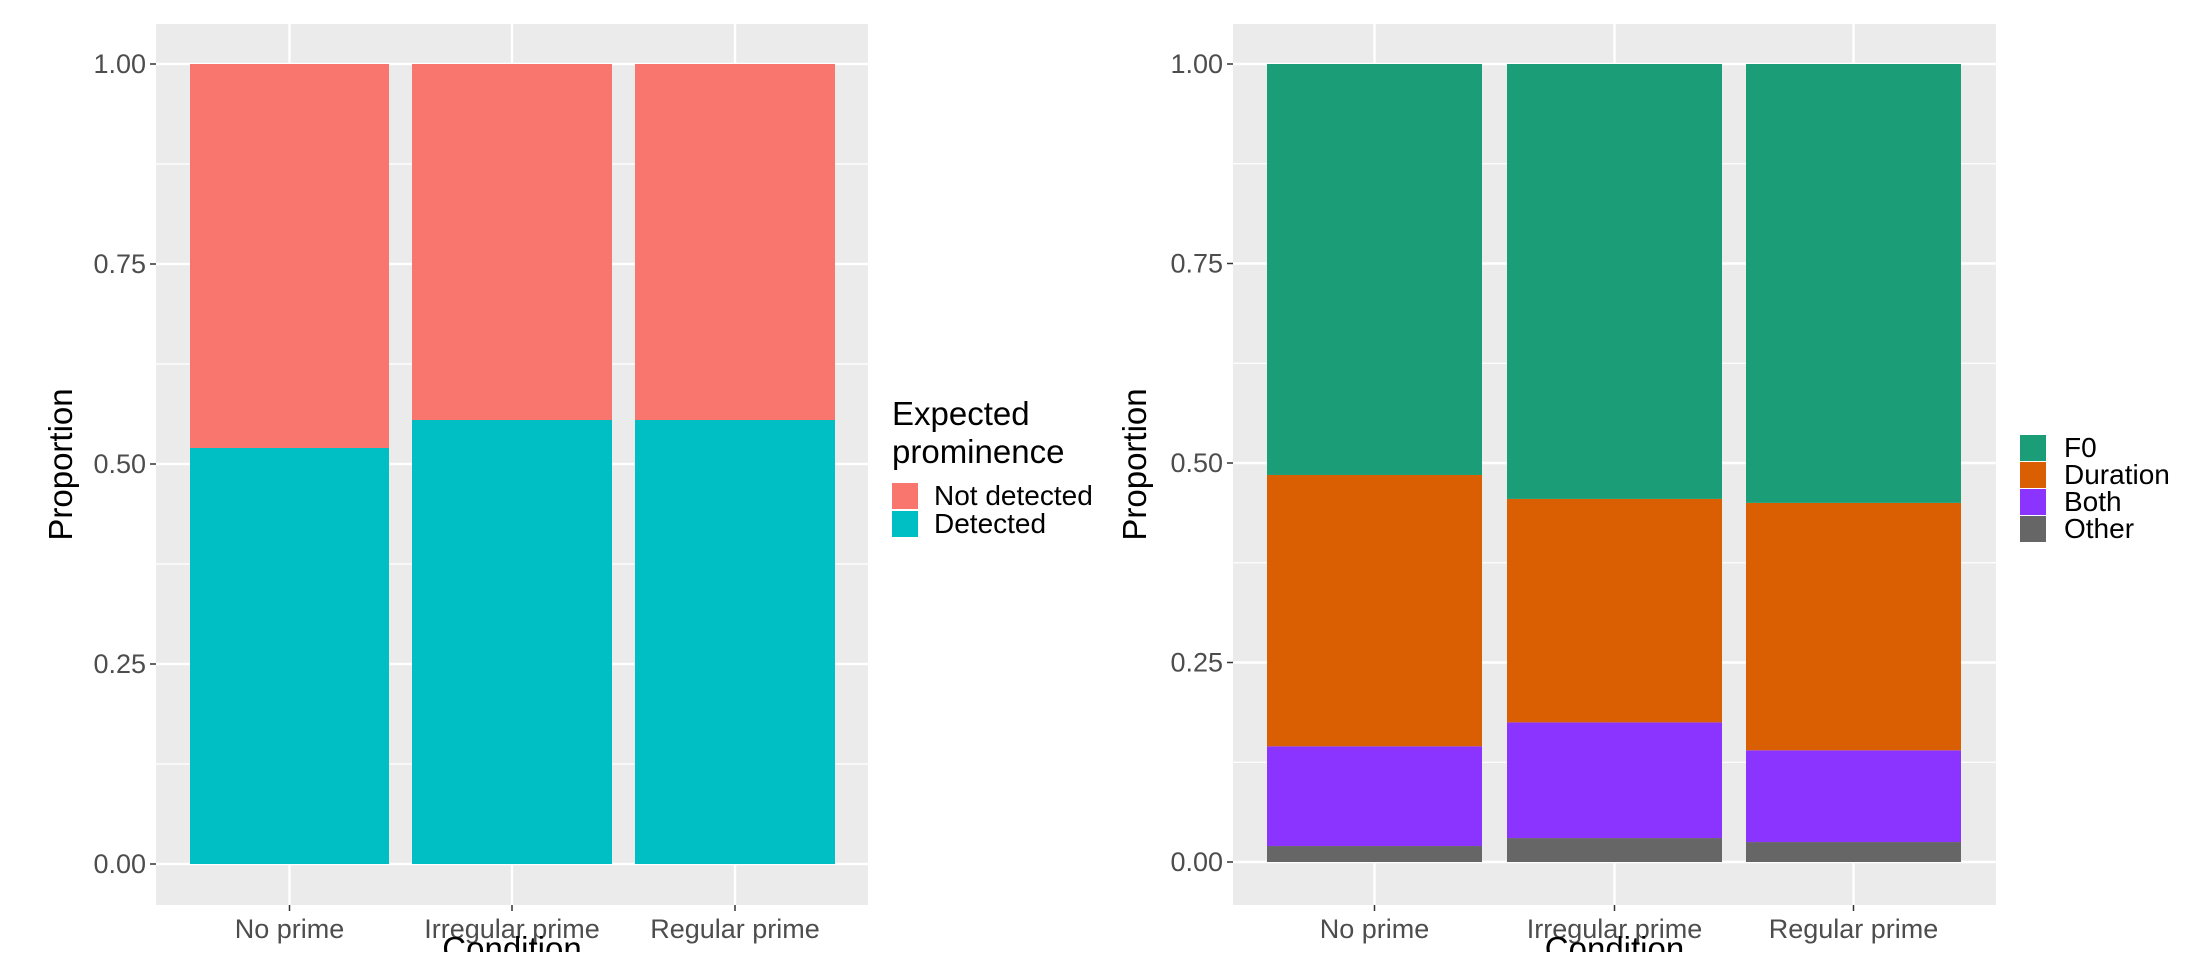 Image resolution: width=2199 pixels, height=957 pixels. Describe the element at coordinates (2117, 474) in the screenshot. I see `legend-label: Duration` at that location.